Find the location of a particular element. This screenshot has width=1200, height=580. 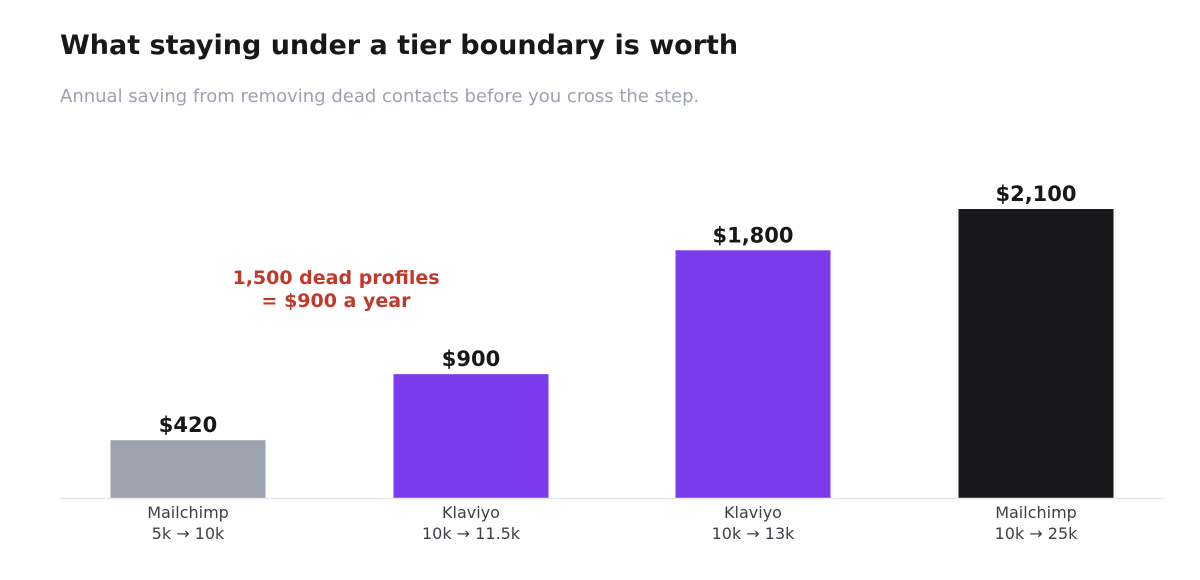

x-tick-label-1-line-2: 5k → 10k is located at coordinates (188, 533).